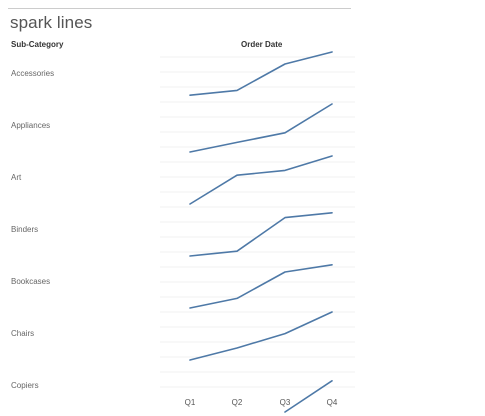  What do you see at coordinates (261, 73) in the screenshot?
I see `spark-line-accessories` at bounding box center [261, 73].